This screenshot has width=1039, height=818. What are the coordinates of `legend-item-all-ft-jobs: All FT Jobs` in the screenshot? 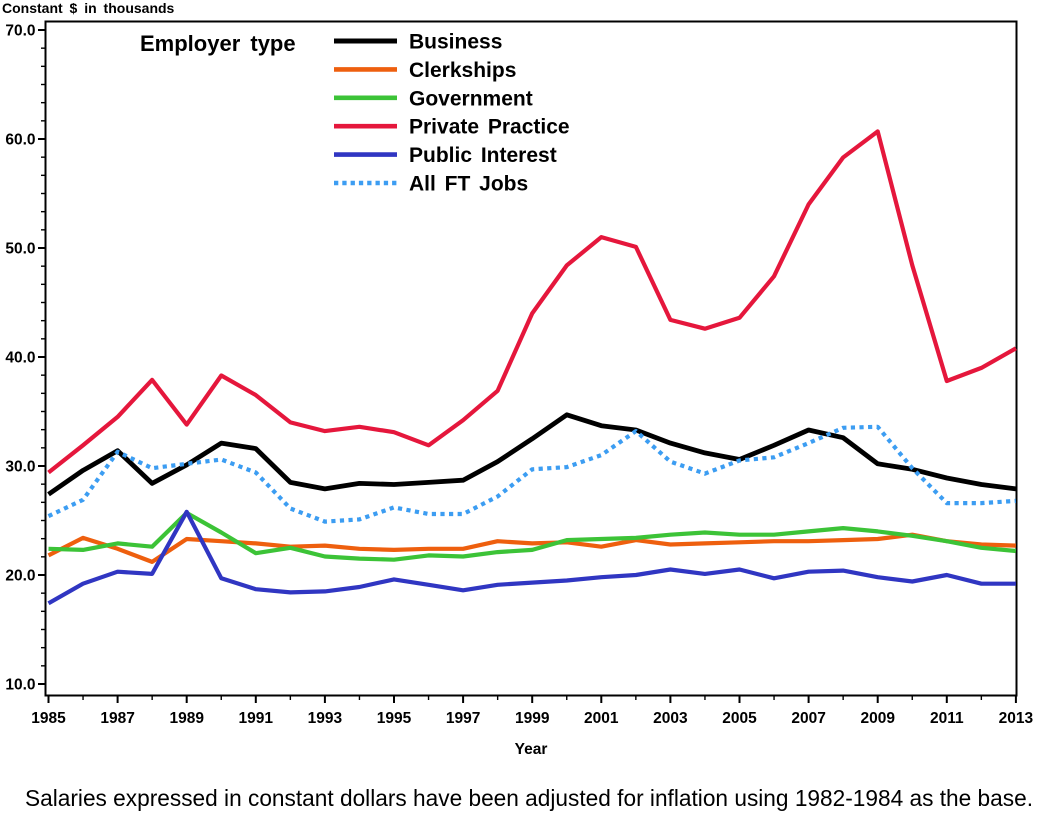 It's located at (431, 184).